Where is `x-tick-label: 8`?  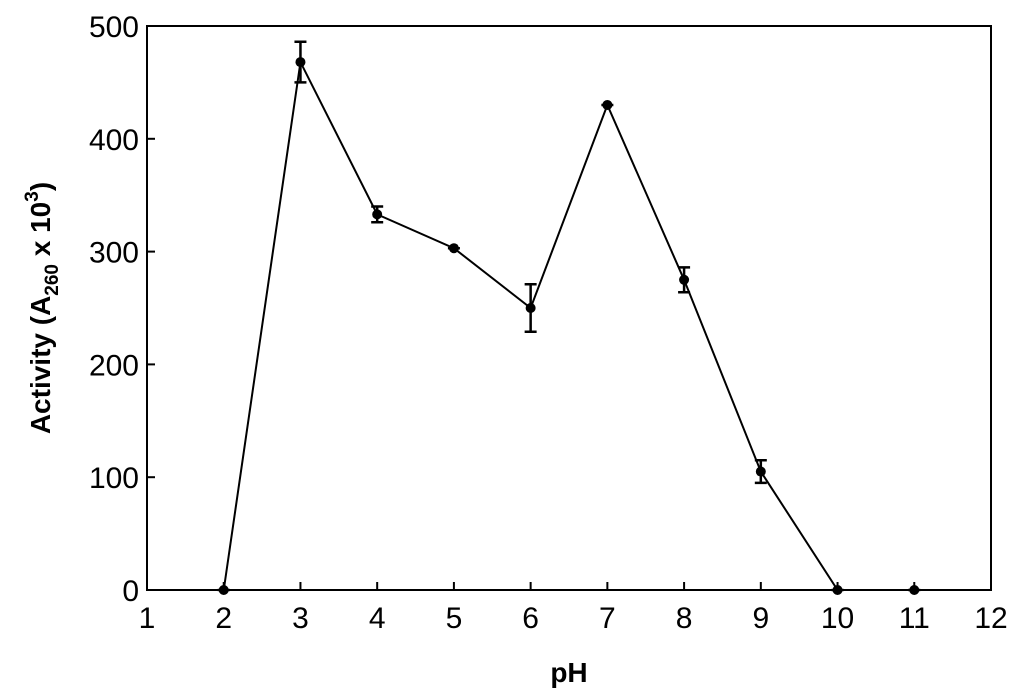 x-tick-label: 8 is located at coordinates (684, 618).